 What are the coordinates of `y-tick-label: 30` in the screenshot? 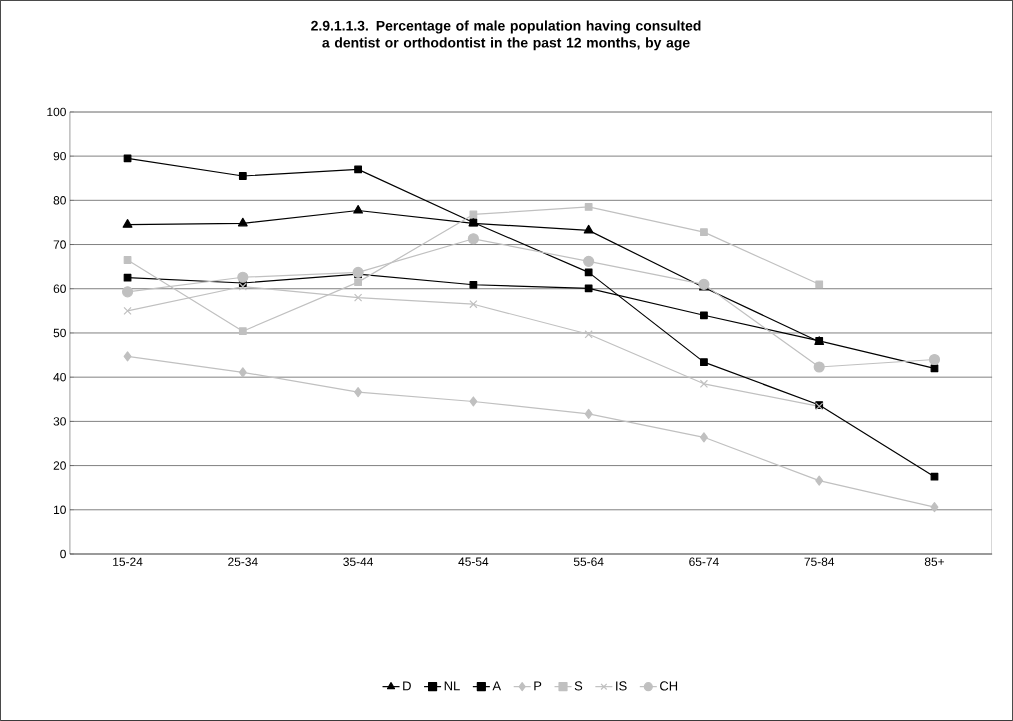 It's located at (59, 421).